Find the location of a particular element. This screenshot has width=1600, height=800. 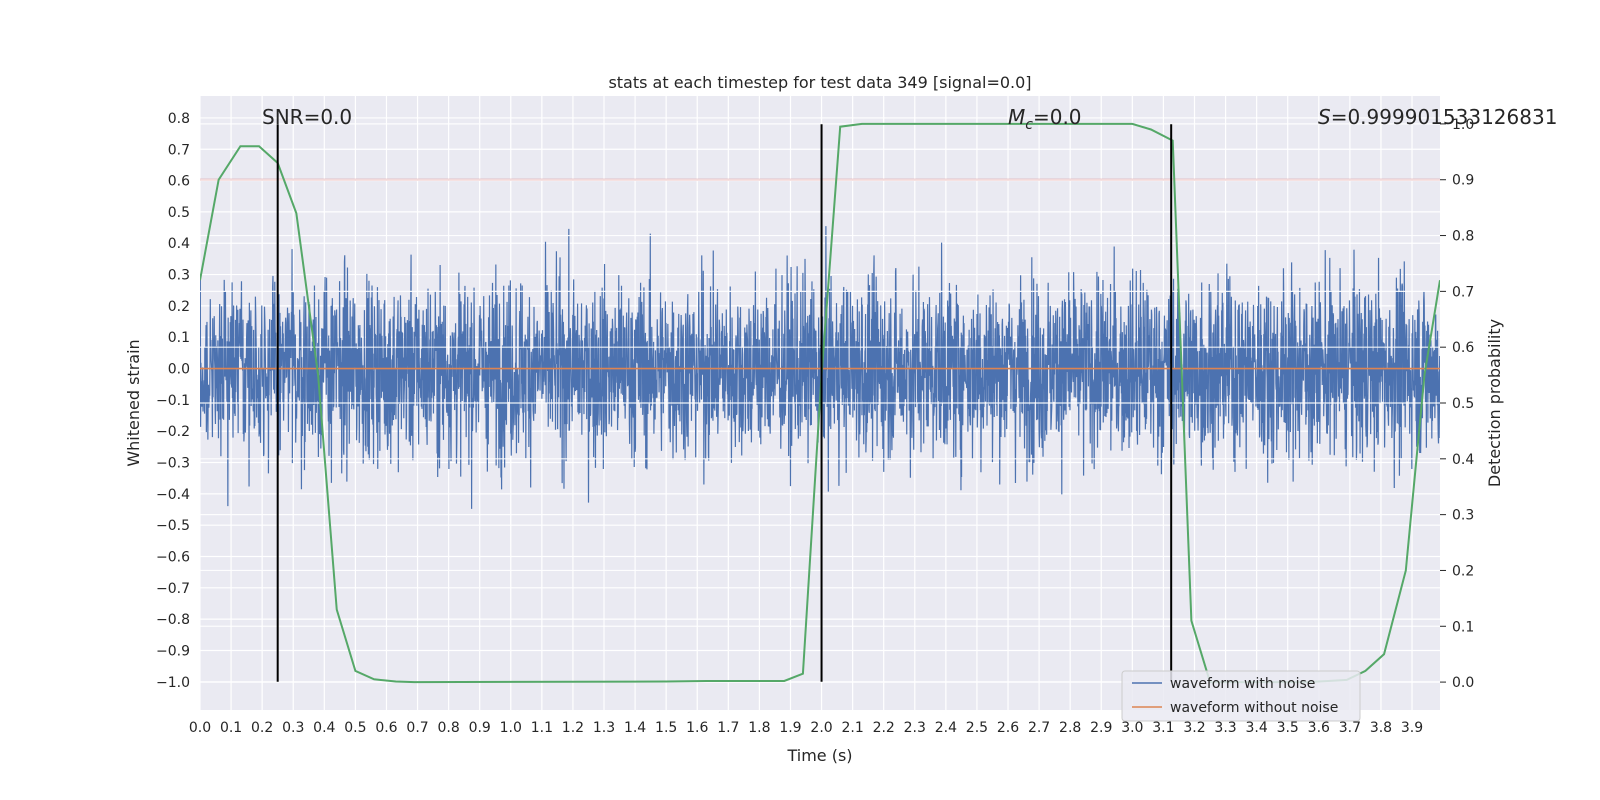

y2-tick-label: 1.0 is located at coordinates (1463, 125).